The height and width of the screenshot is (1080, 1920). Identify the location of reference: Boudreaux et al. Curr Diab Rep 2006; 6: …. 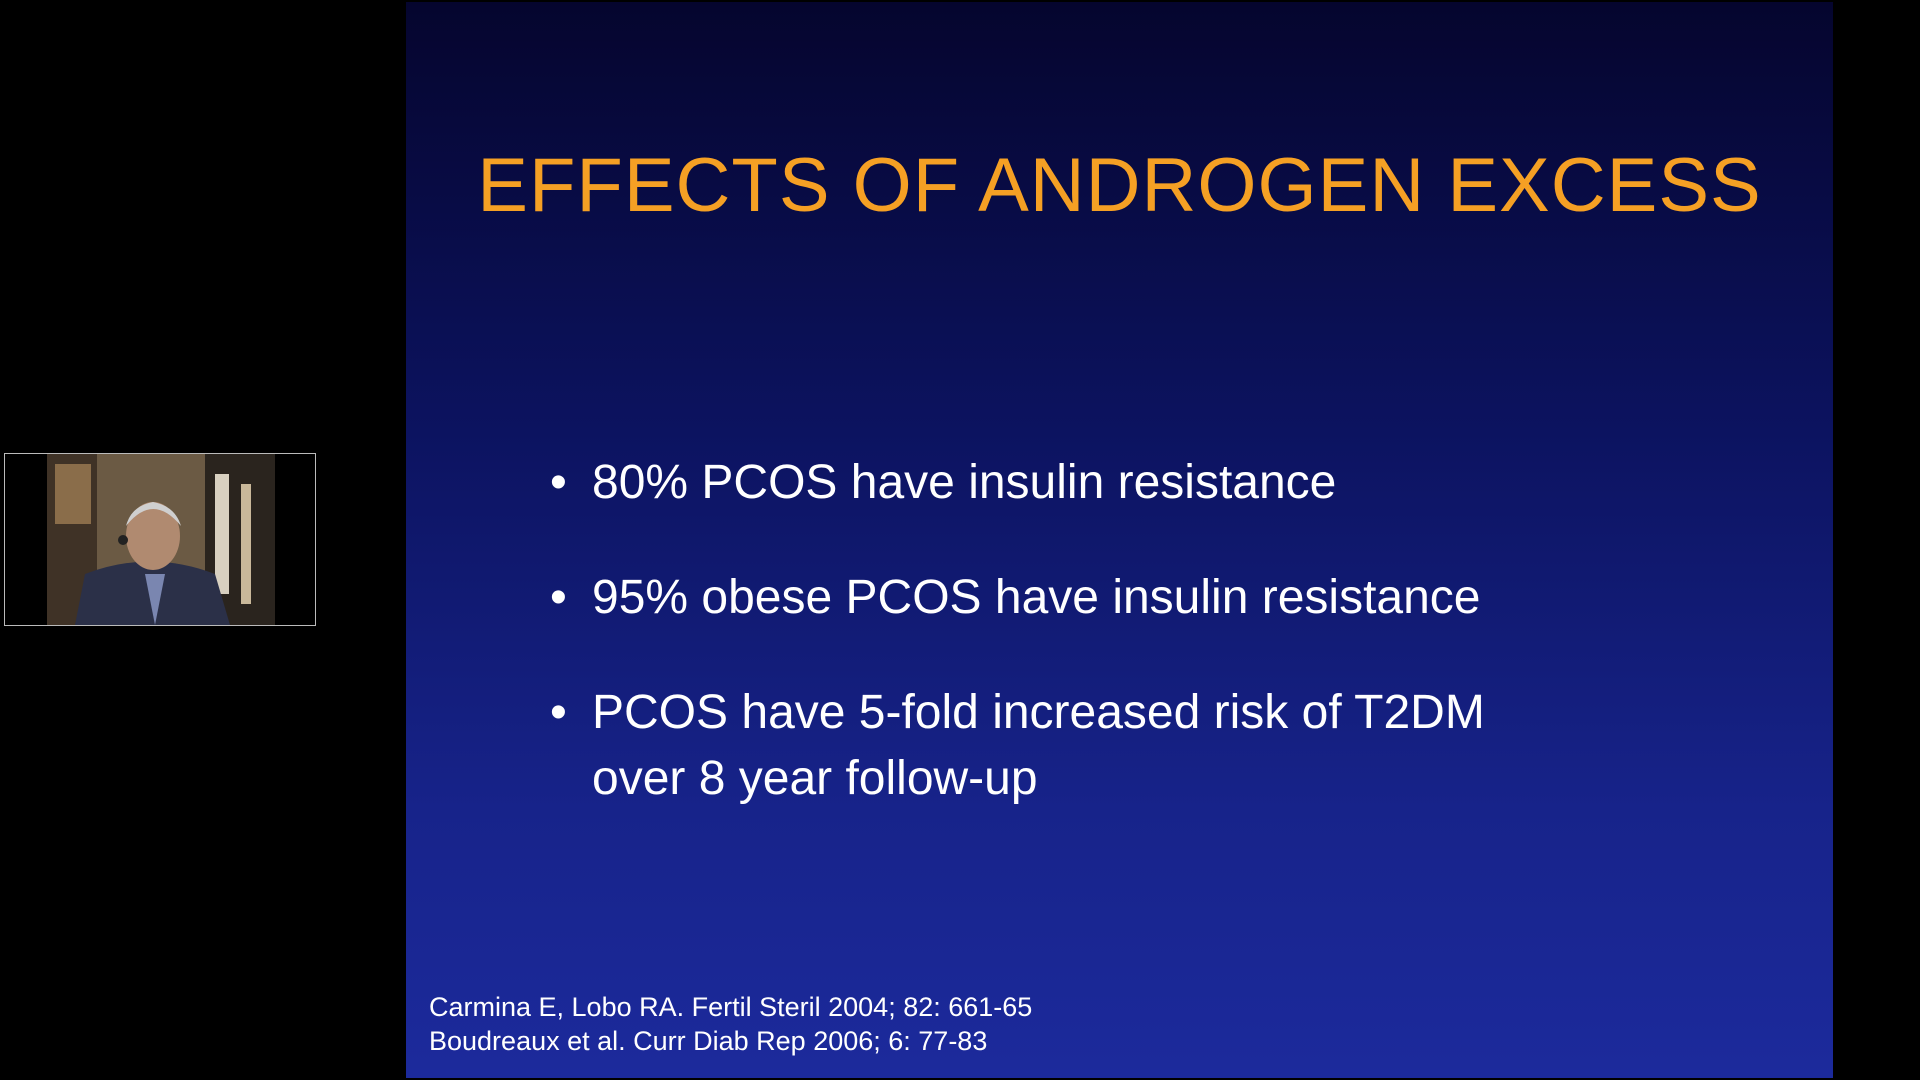
(708, 1041).